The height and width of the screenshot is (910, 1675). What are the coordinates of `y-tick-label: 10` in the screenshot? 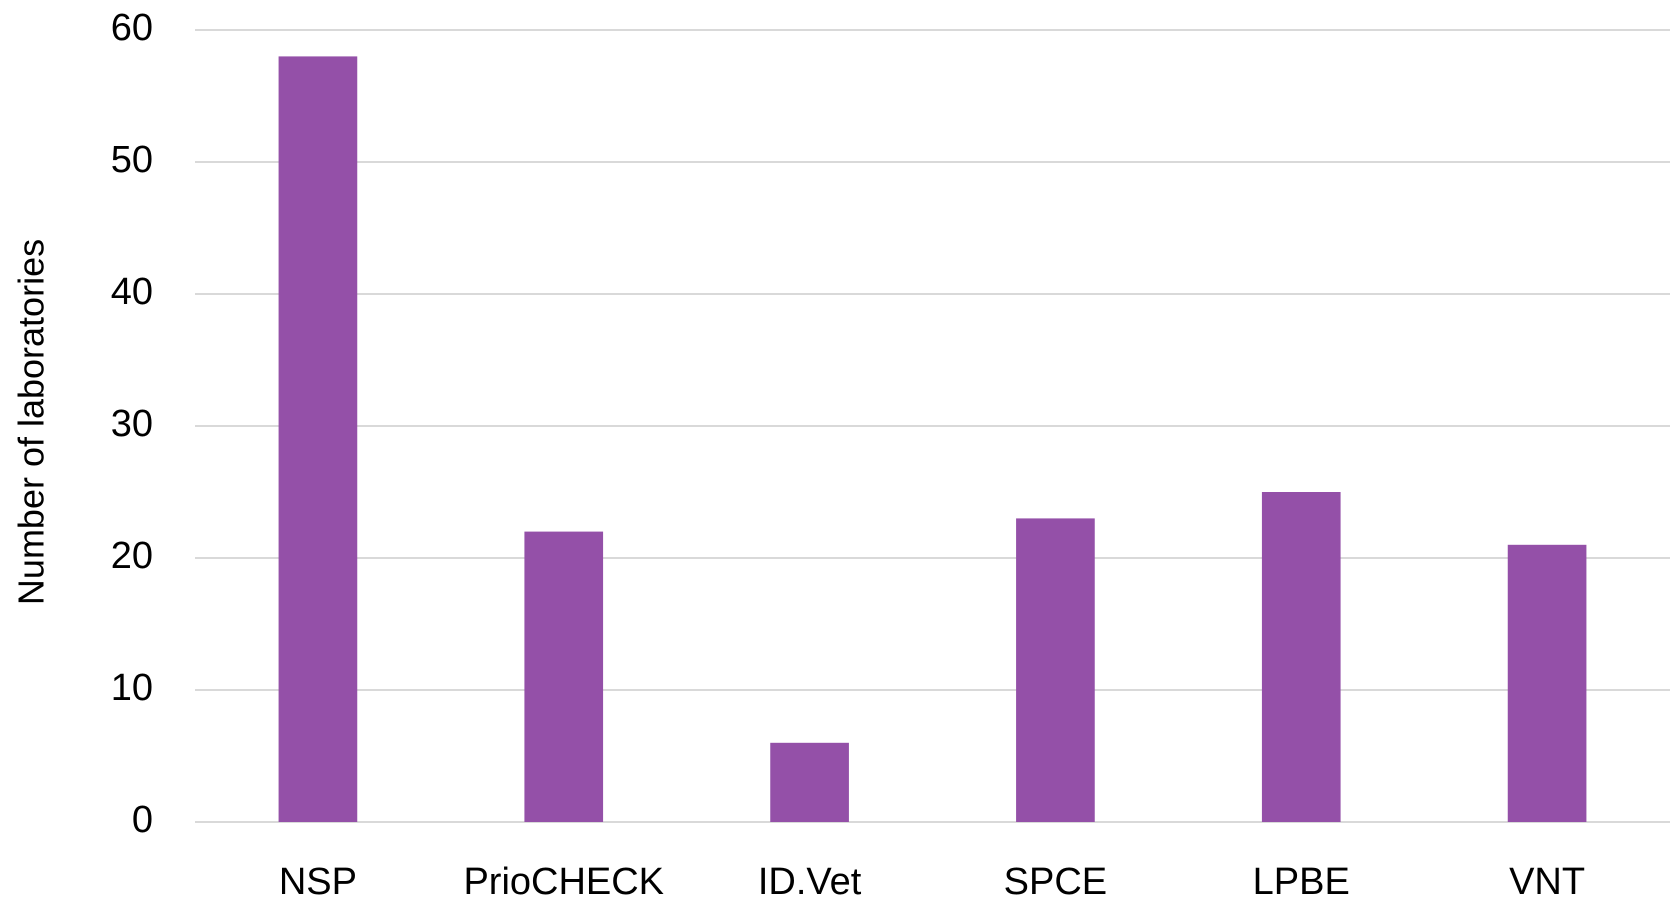 It's located at (132, 688).